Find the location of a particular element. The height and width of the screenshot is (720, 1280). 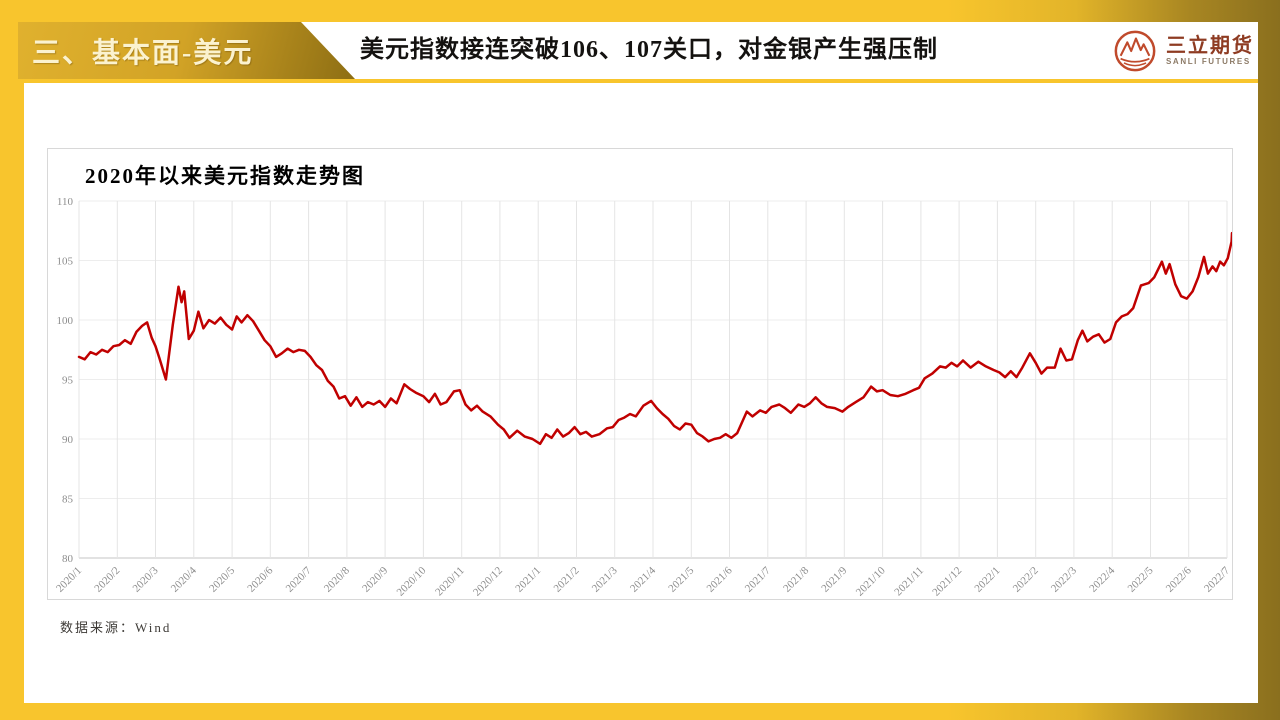

svg-text: 105 is located at coordinates (65, 262).